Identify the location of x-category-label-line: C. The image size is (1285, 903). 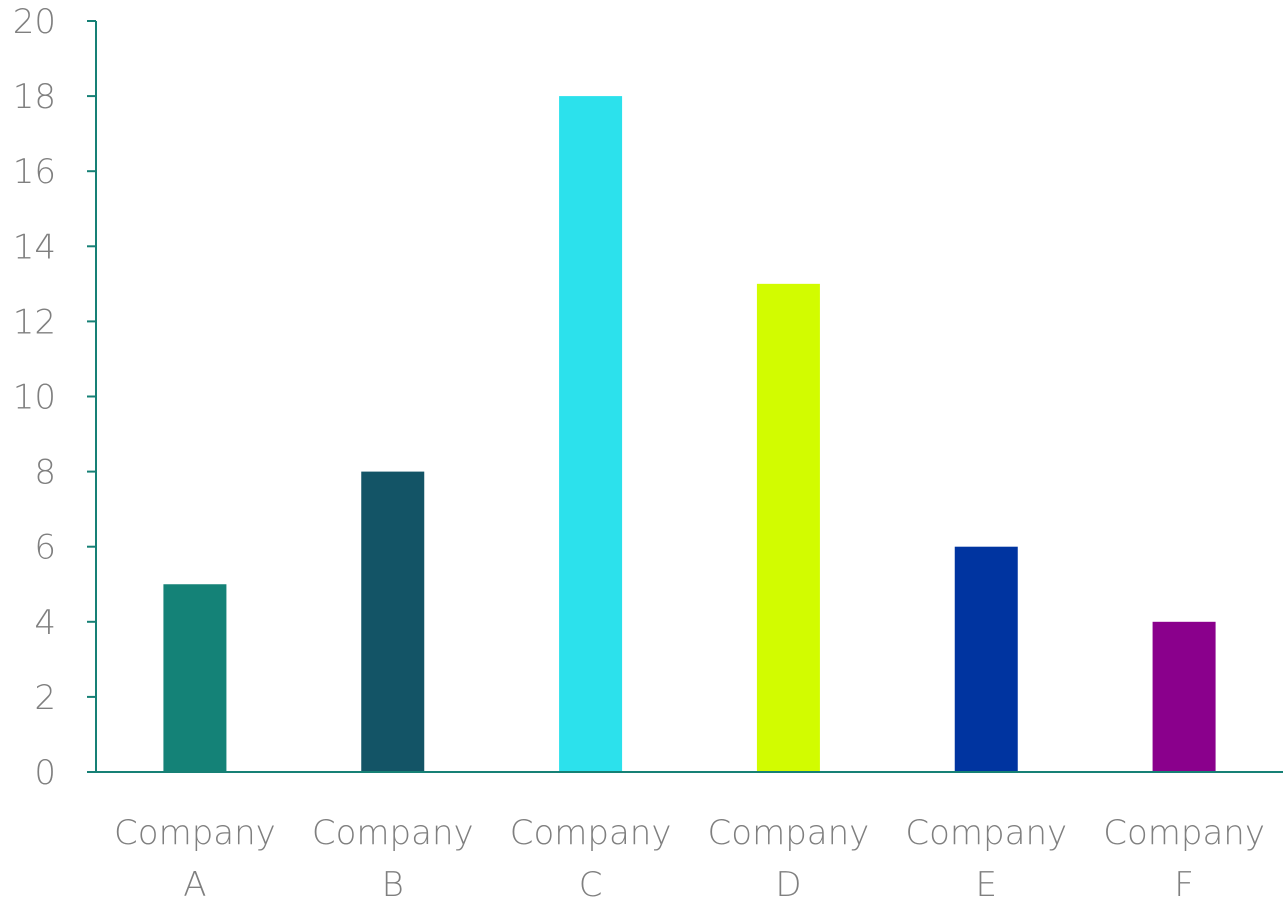
(591, 884).